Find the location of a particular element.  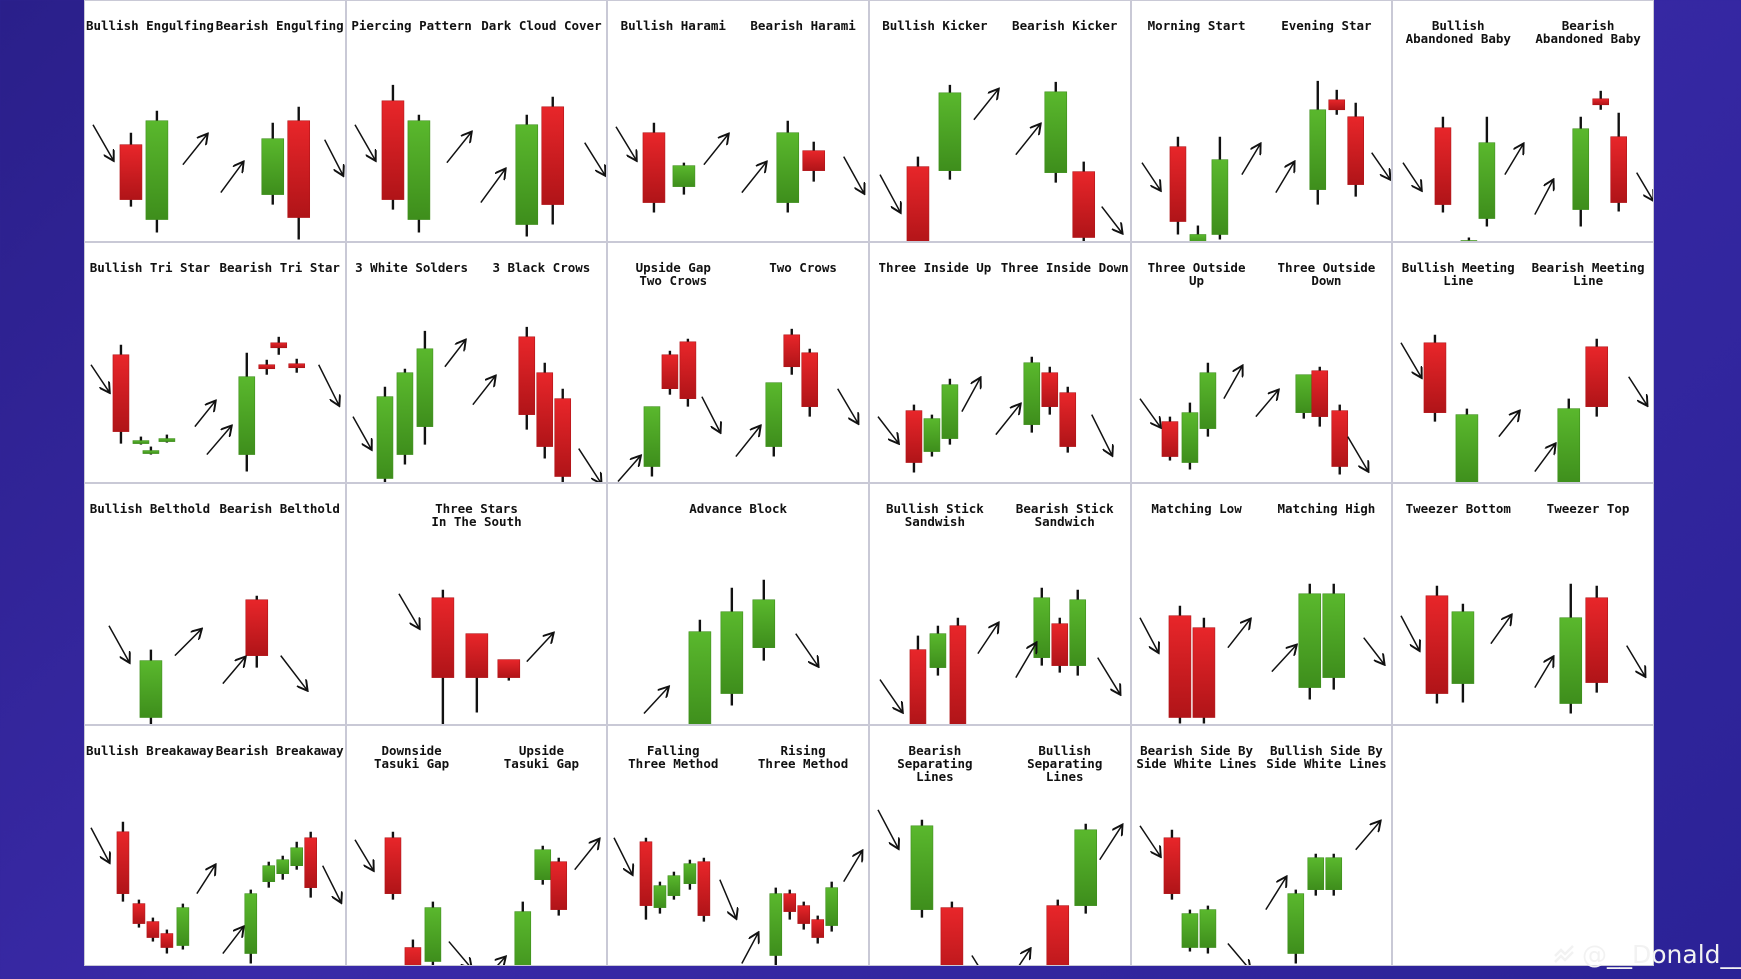

pattern-cell: Bullish Harami Bearish Harami is located at coordinates (738, 121).